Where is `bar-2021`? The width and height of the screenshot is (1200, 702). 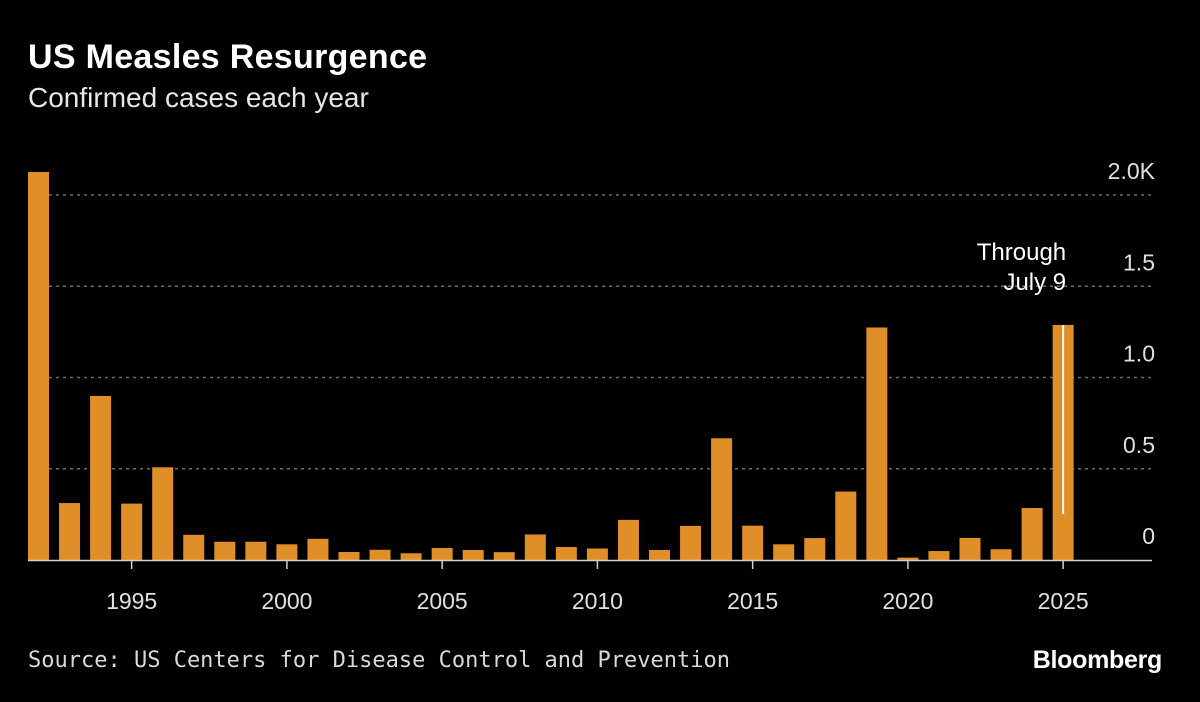
bar-2021 is located at coordinates (939, 555).